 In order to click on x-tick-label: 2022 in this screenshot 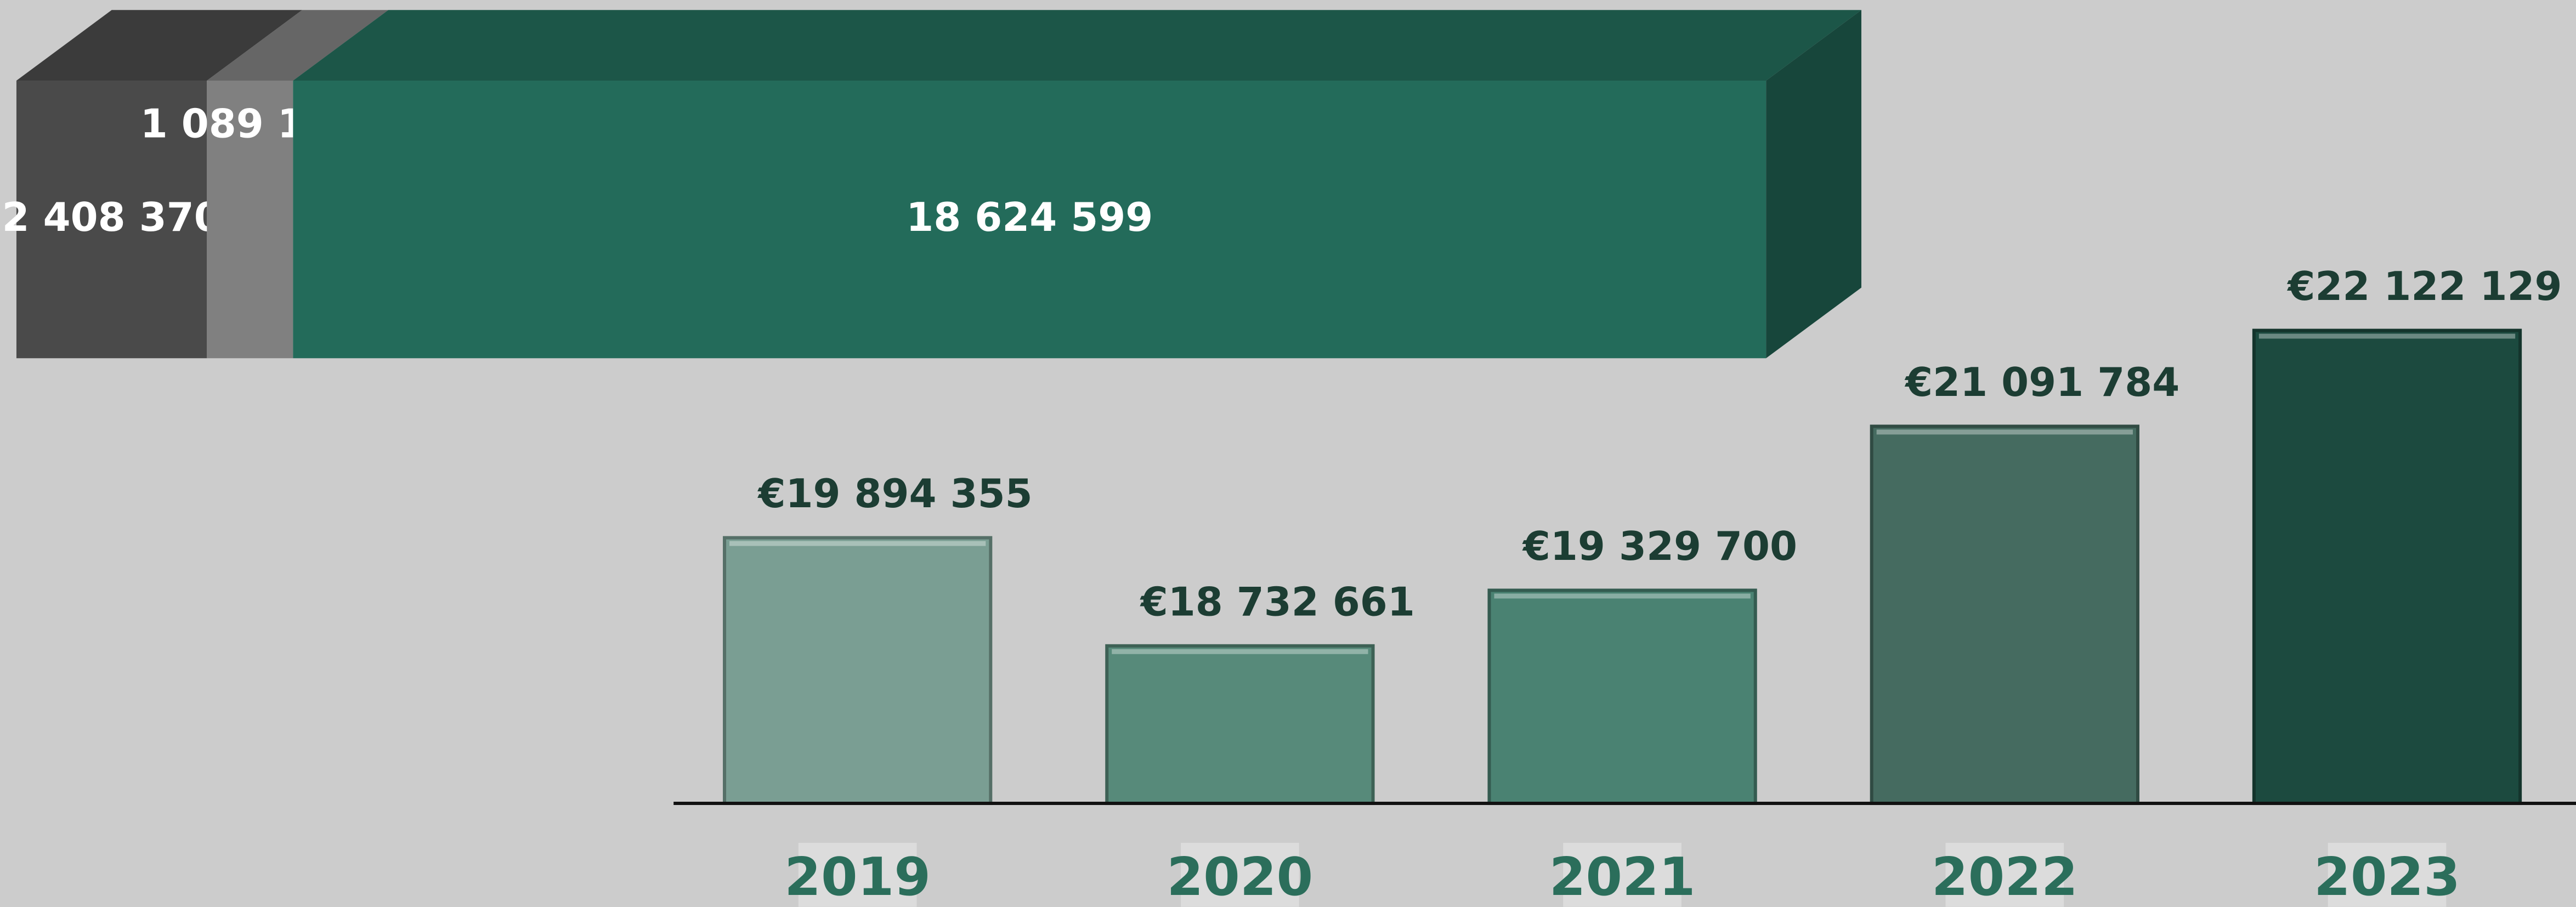, I will do `click(2005, 876)`.